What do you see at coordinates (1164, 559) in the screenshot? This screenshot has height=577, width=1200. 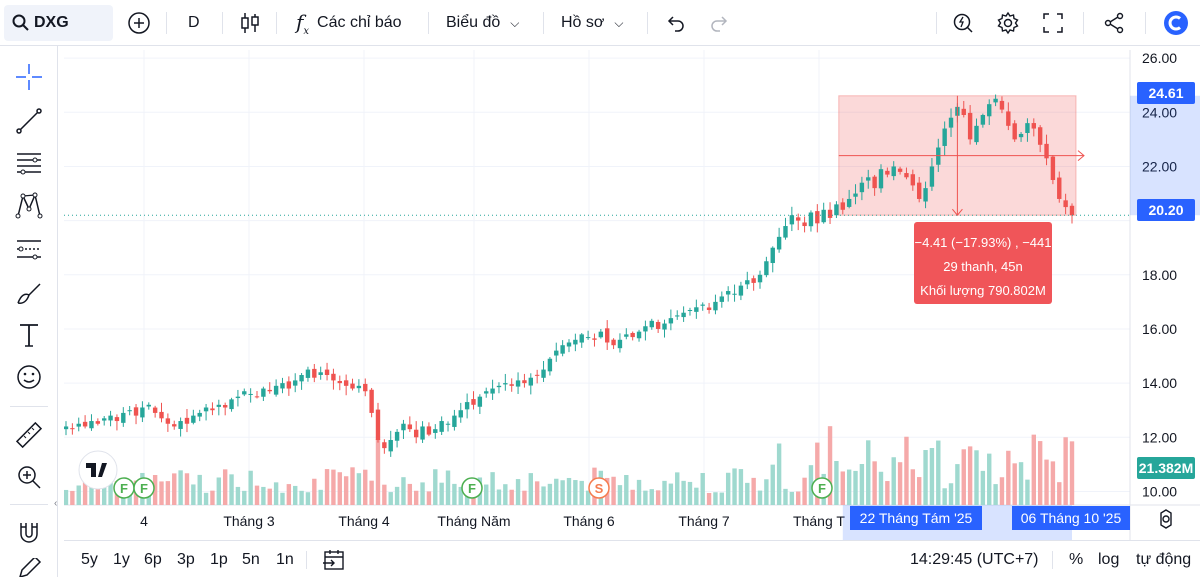 I see `auto-scale-toggle: tự động` at bounding box center [1164, 559].